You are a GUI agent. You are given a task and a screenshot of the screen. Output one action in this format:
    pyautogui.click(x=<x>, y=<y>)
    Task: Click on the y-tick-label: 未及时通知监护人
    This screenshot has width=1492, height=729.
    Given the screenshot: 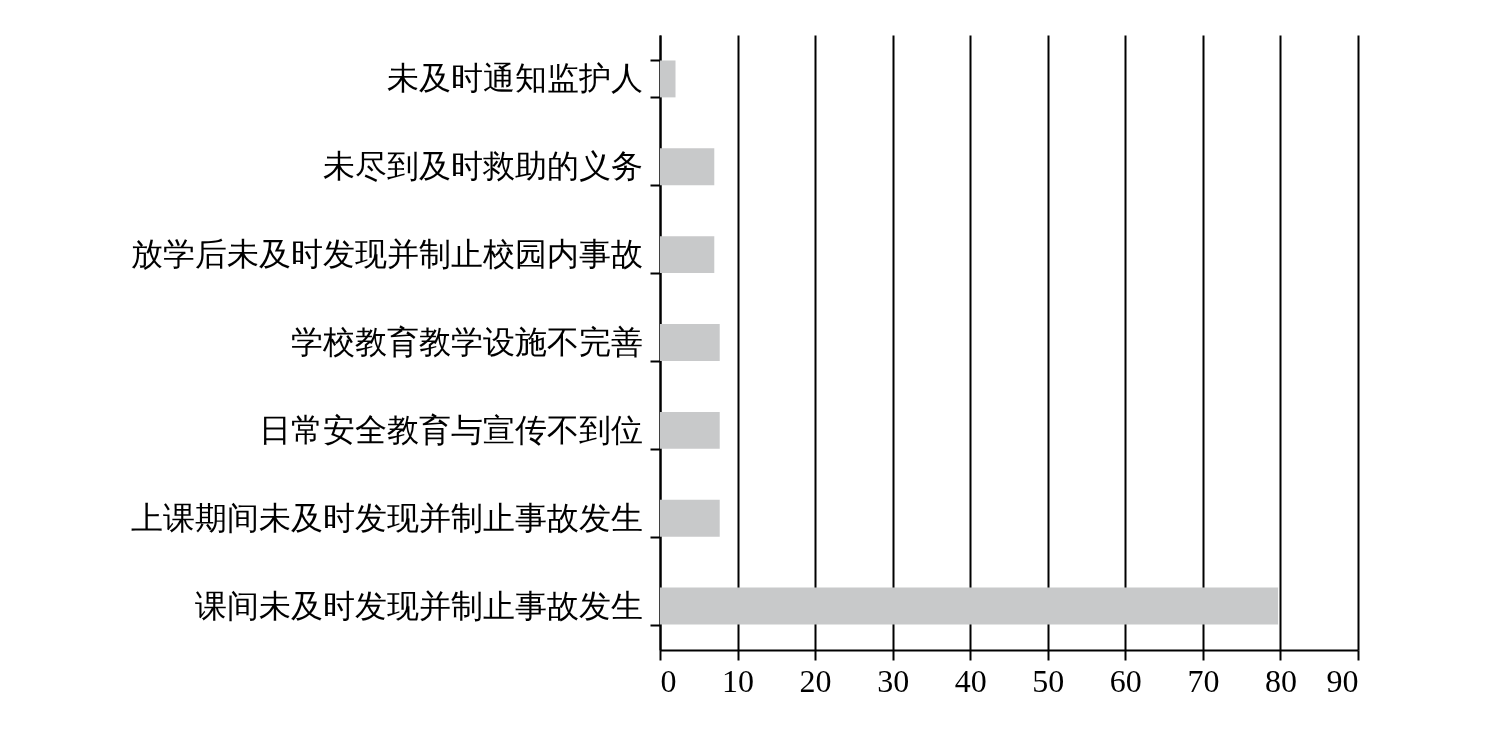 What is the action you would take?
    pyautogui.click(x=514, y=78)
    